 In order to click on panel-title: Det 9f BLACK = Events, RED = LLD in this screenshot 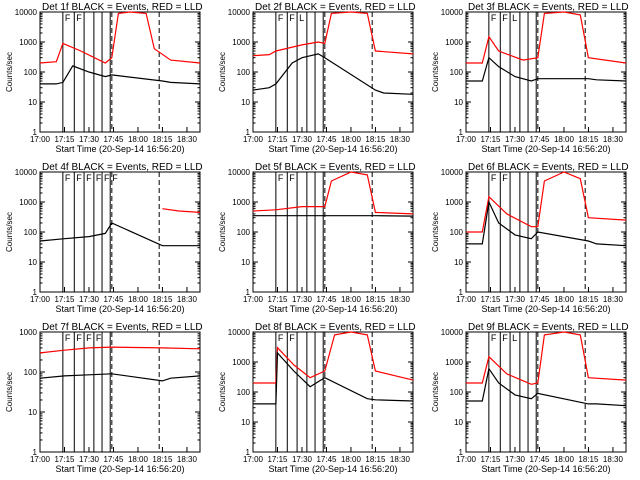, I will do `click(548, 327)`.